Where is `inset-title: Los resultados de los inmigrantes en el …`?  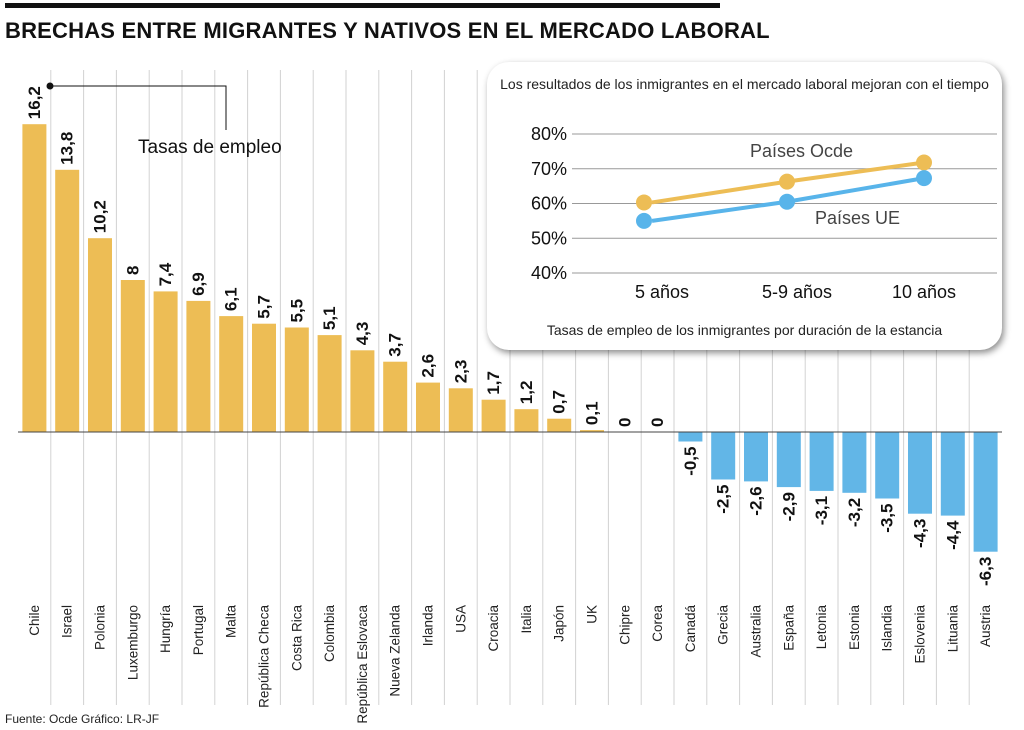 inset-title: Los resultados de los inmigrantes en el … is located at coordinates (744, 84).